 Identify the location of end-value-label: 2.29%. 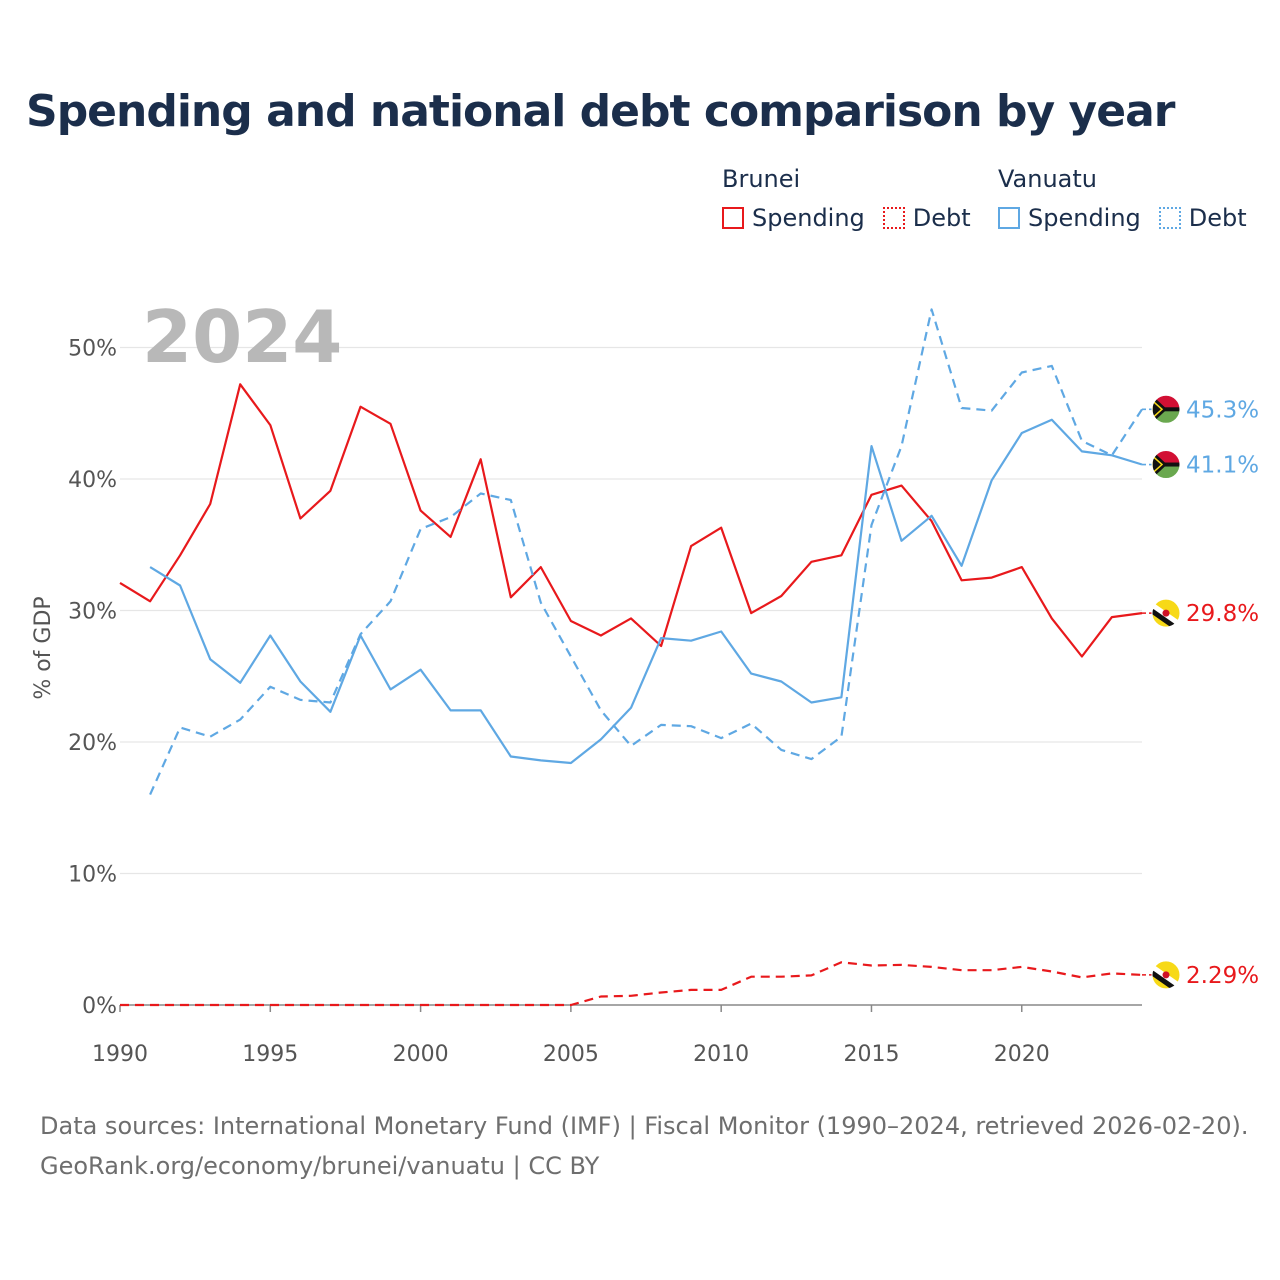
(1222, 976).